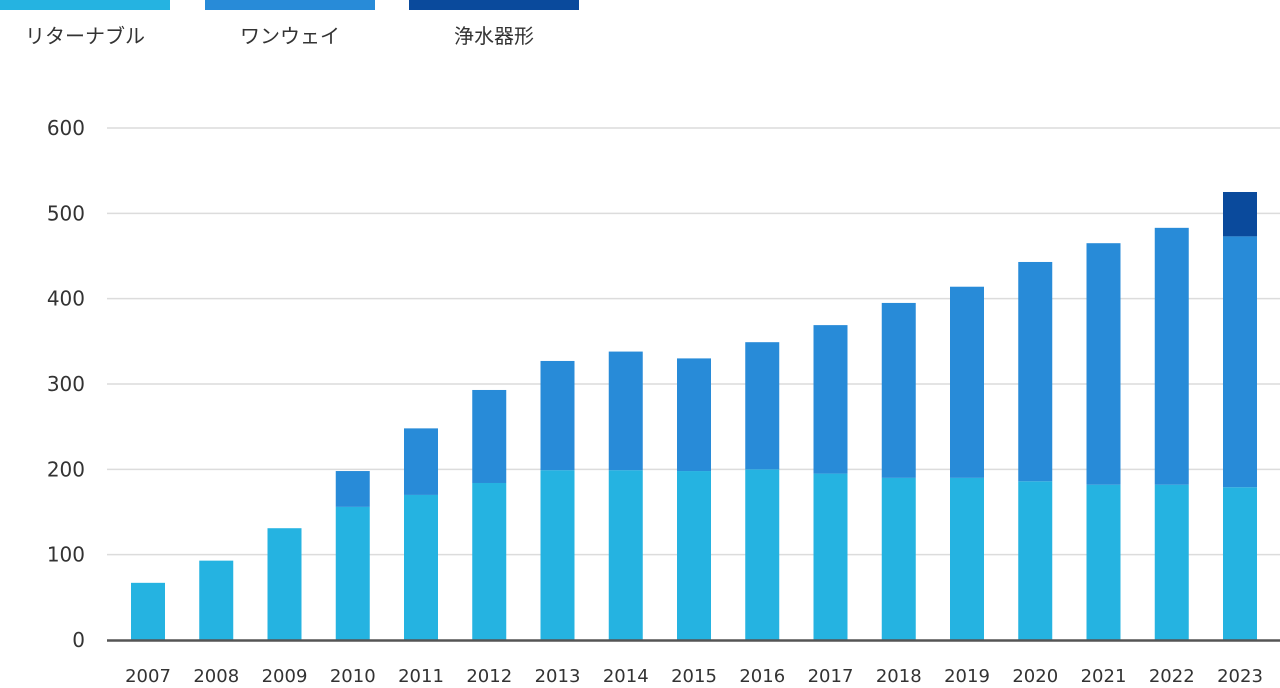 The width and height of the screenshot is (1280, 688). Describe the element at coordinates (66, 128) in the screenshot. I see `y-tick-label: 600` at that location.